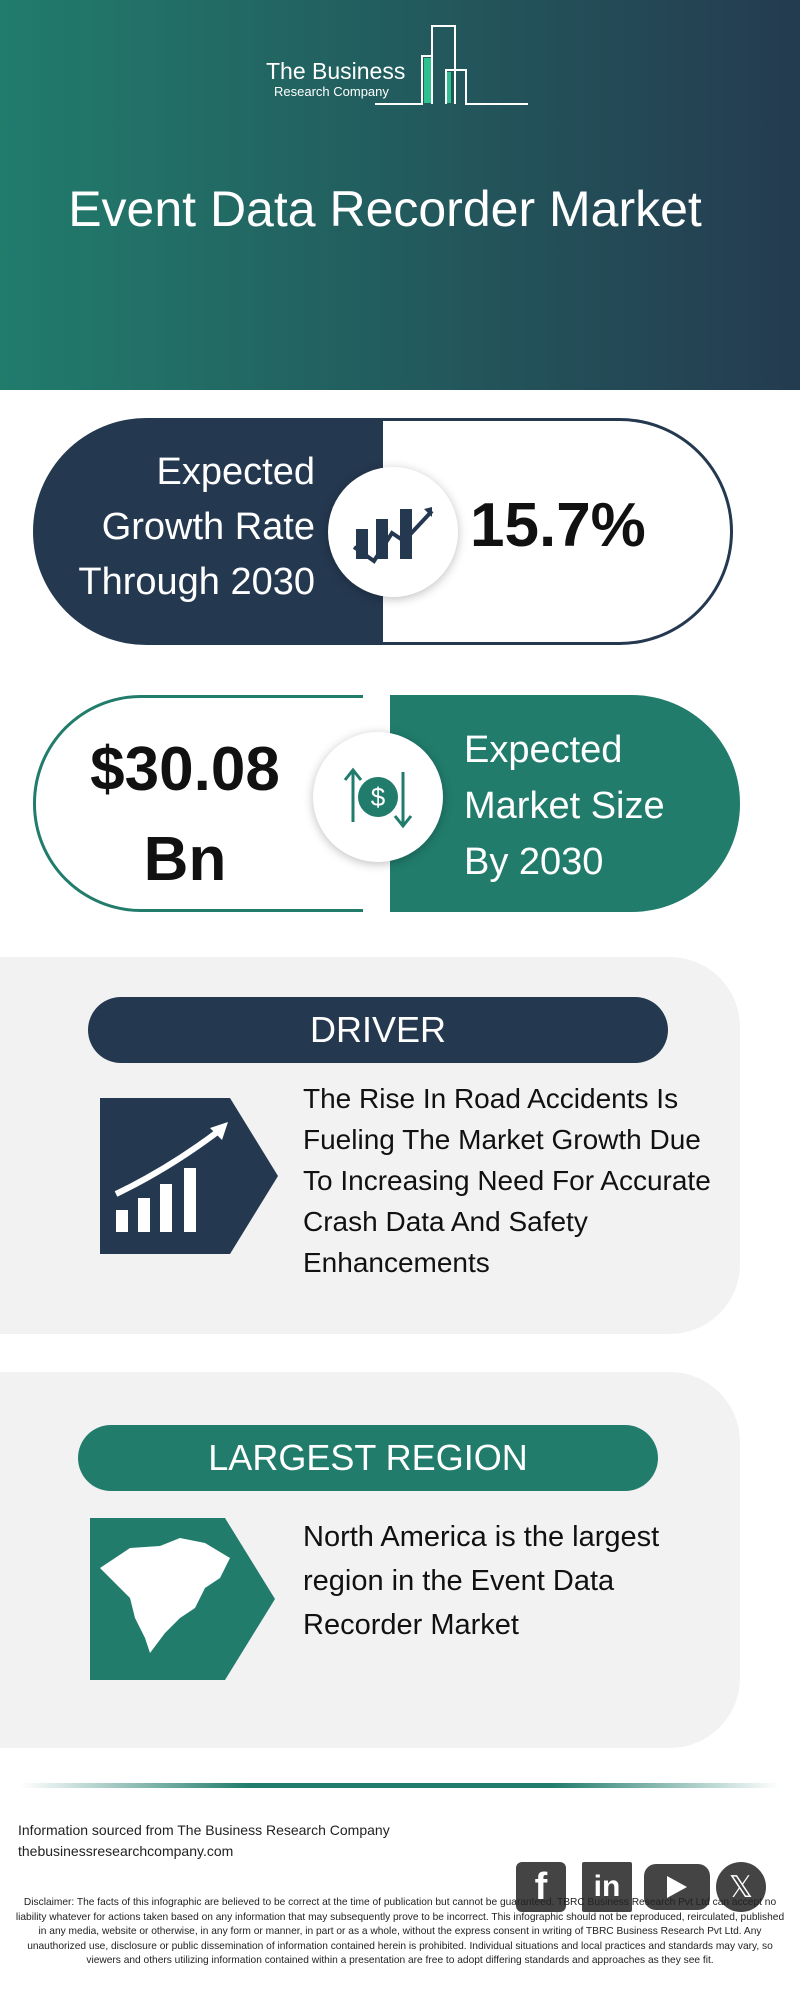 Image resolution: width=800 pixels, height=2000 pixels. I want to click on region-heading: LARGEST REGION, so click(368, 1458).